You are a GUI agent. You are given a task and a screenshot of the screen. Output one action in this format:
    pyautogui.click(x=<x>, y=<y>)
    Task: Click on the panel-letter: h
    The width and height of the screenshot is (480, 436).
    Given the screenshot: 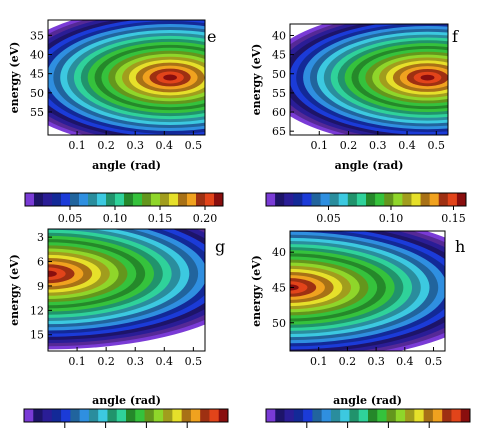 What is the action you would take?
    pyautogui.click(x=460, y=246)
    